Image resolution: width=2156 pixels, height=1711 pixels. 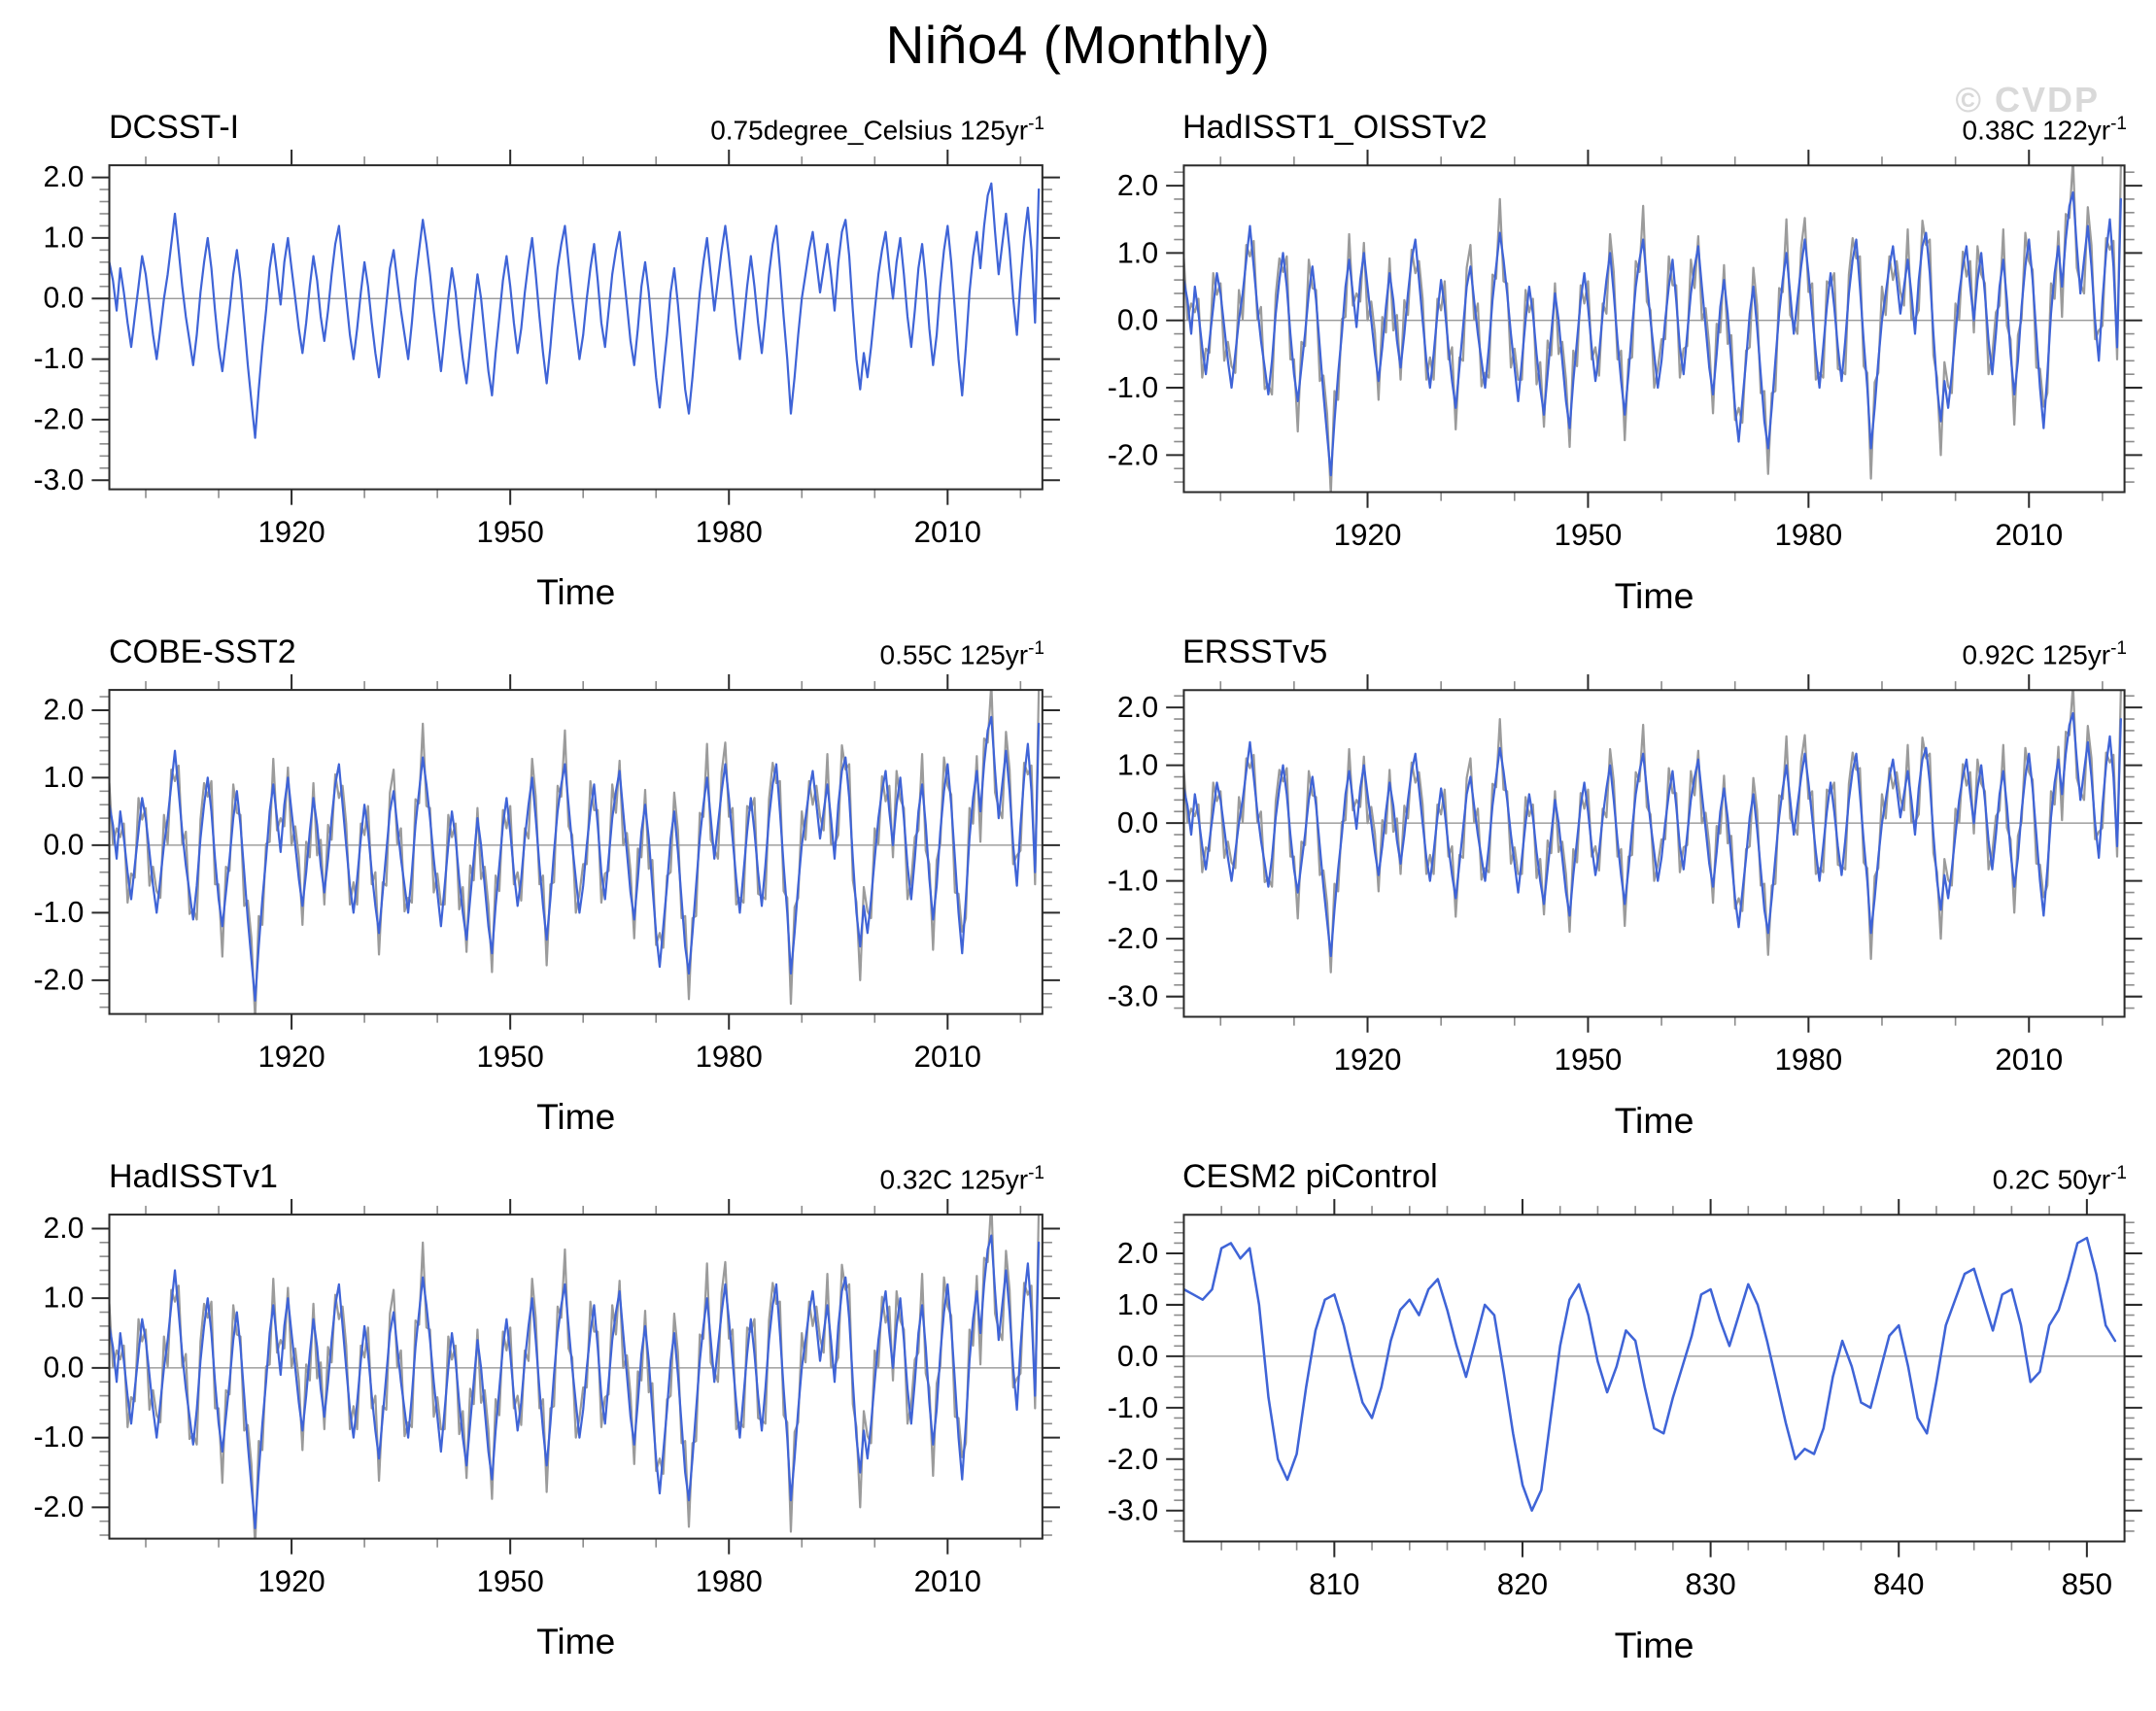 I want to click on figure-header: Niño4 (Monthly) © CVDP, so click(x=1078, y=60).